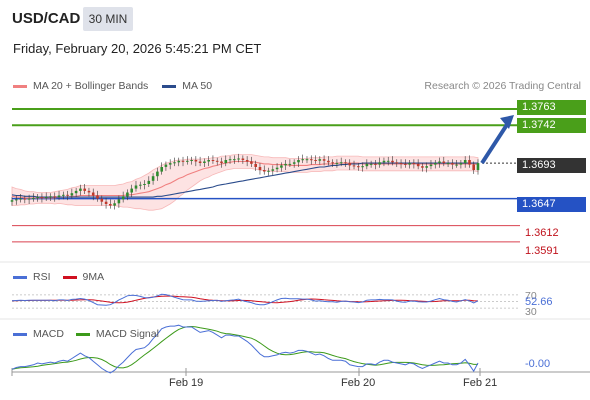  I want to click on rsi-lower-label: 30, so click(531, 312).